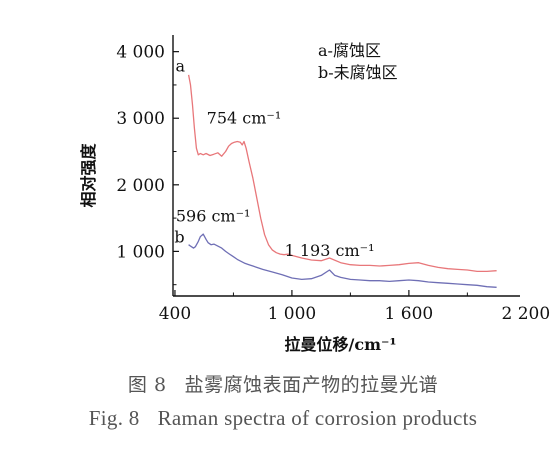 This screenshot has width=560, height=454. What do you see at coordinates (140, 53) in the screenshot?
I see `y-tick-label: 4 000` at bounding box center [140, 53].